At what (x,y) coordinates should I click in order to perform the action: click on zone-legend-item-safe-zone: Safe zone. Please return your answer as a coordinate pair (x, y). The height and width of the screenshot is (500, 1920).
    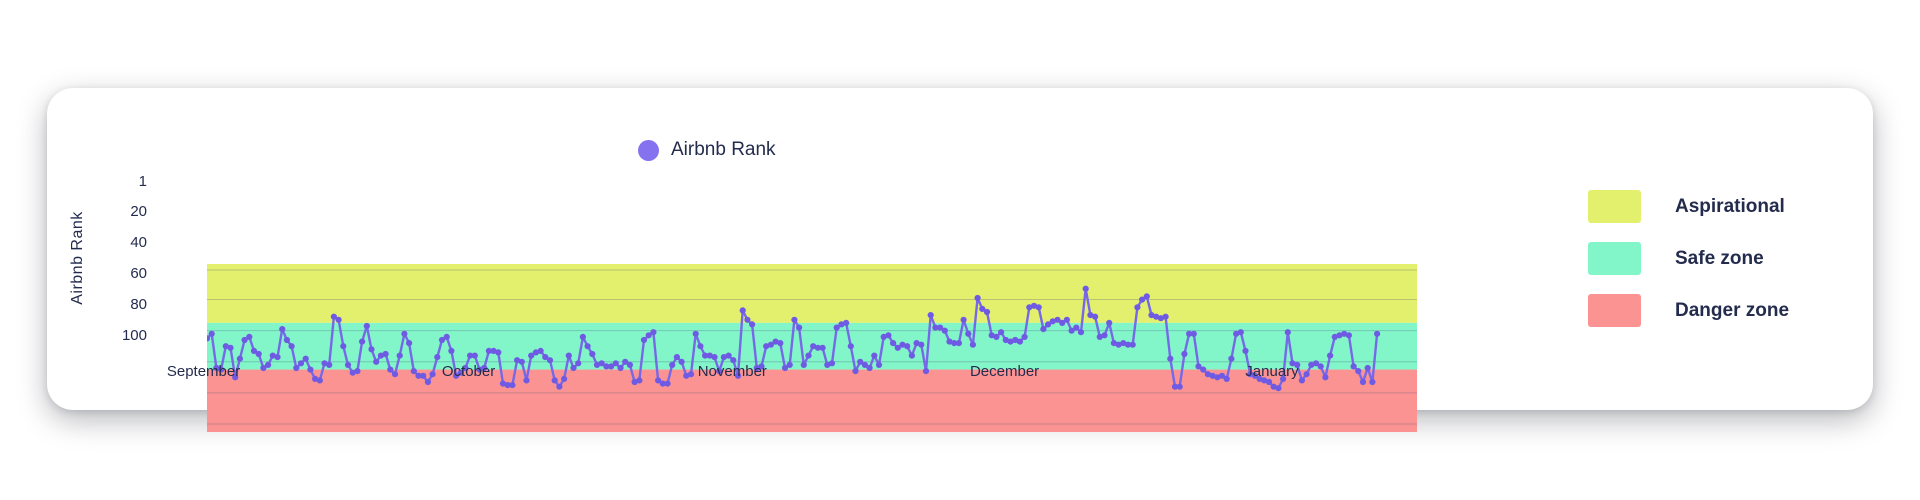
    Looking at the image, I should click on (1718, 258).